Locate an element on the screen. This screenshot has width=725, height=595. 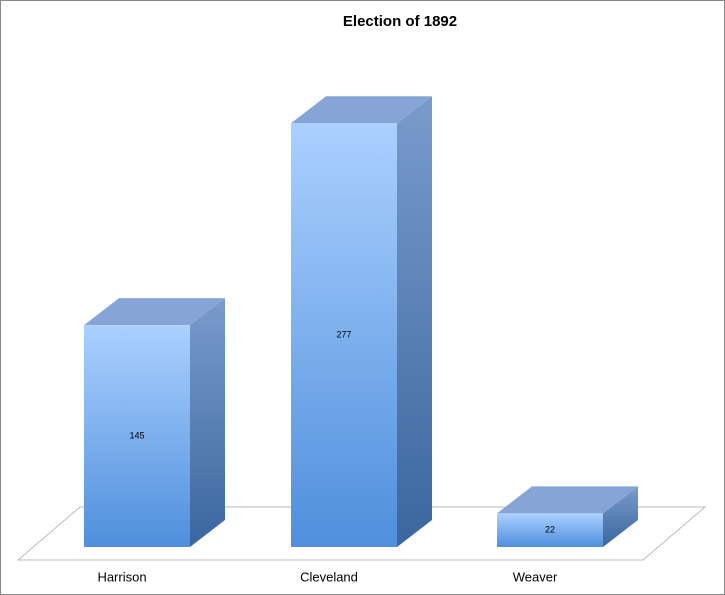
chart-title: Election of 1892 is located at coordinates (400, 21).